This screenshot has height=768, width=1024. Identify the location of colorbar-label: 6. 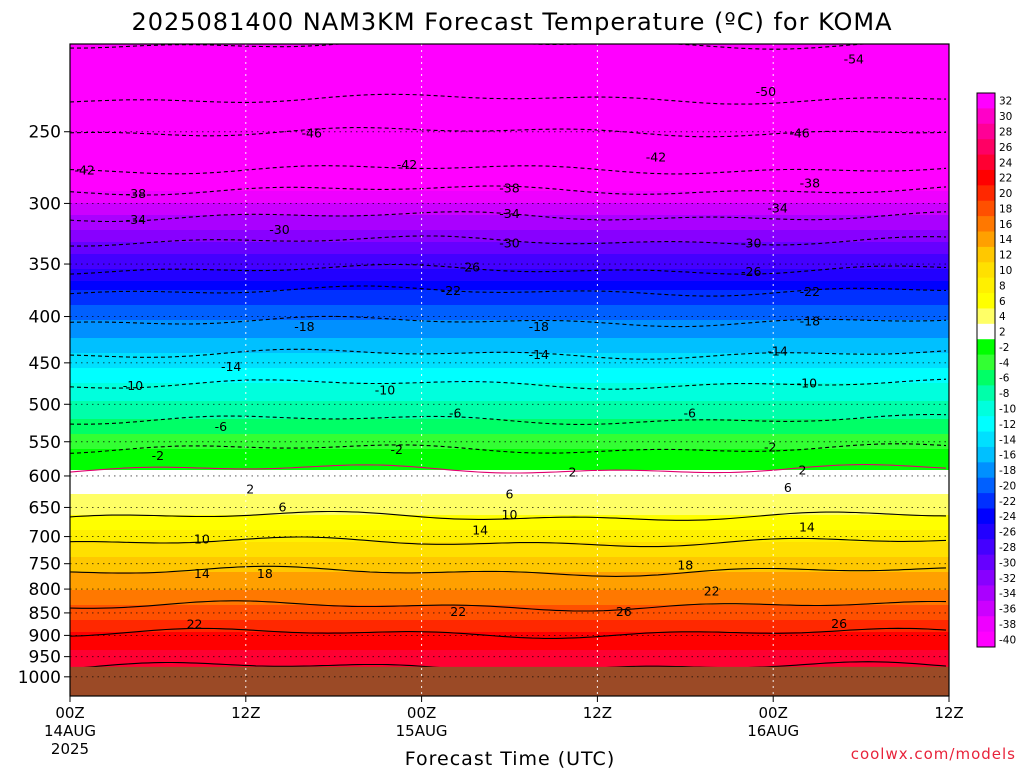
(1002, 302).